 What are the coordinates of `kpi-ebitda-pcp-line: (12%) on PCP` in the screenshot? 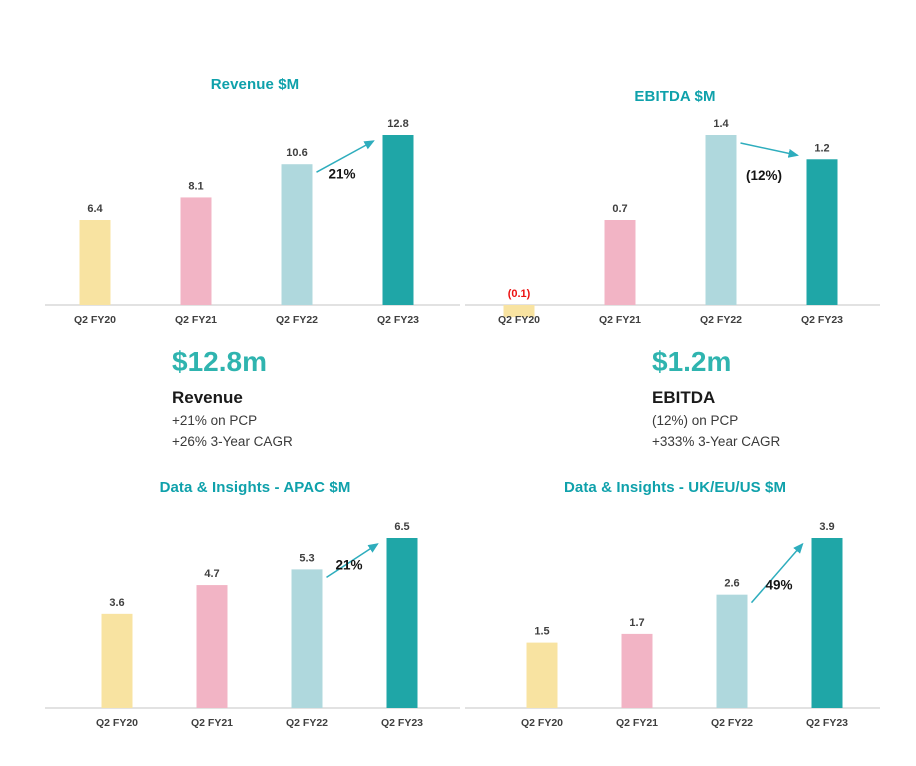 It's located at (695, 420).